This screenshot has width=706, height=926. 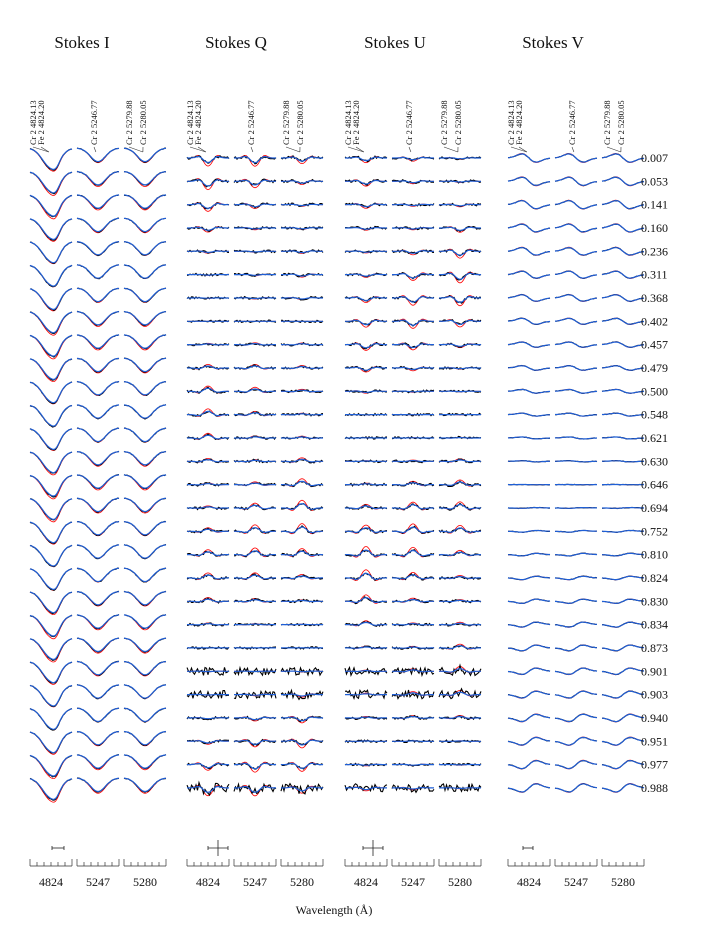 What do you see at coordinates (553, 42) in the screenshot?
I see `panel-title-3: Stokes V` at bounding box center [553, 42].